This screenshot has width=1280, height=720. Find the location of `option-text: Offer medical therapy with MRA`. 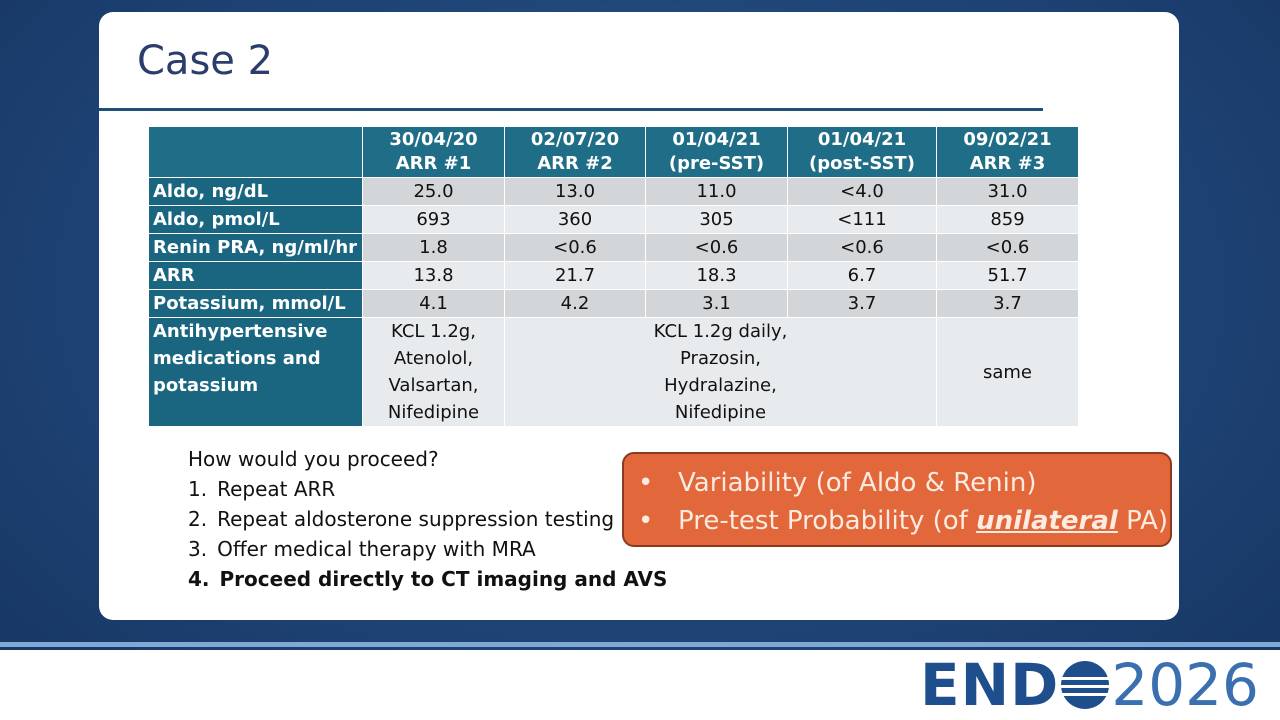

option-text: Offer medical therapy with MRA is located at coordinates (376, 549).